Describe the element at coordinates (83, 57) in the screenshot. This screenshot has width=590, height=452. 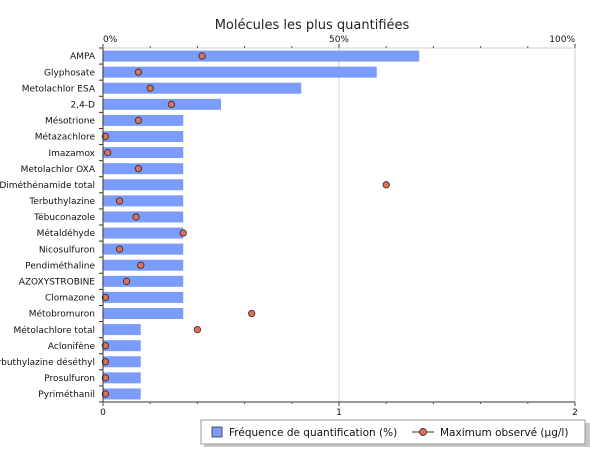
I see `category-label: AMPA` at that location.